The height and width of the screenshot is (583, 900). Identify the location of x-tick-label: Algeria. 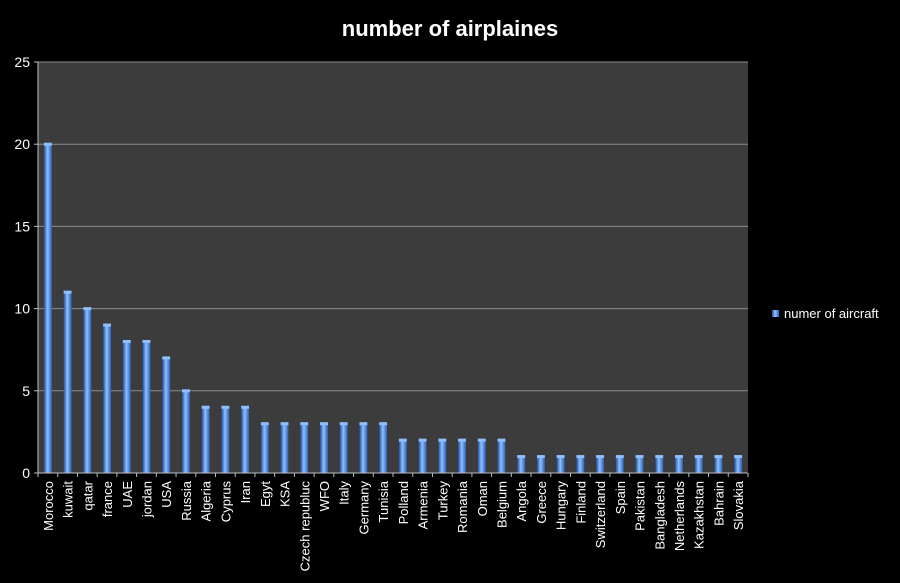
(206, 500).